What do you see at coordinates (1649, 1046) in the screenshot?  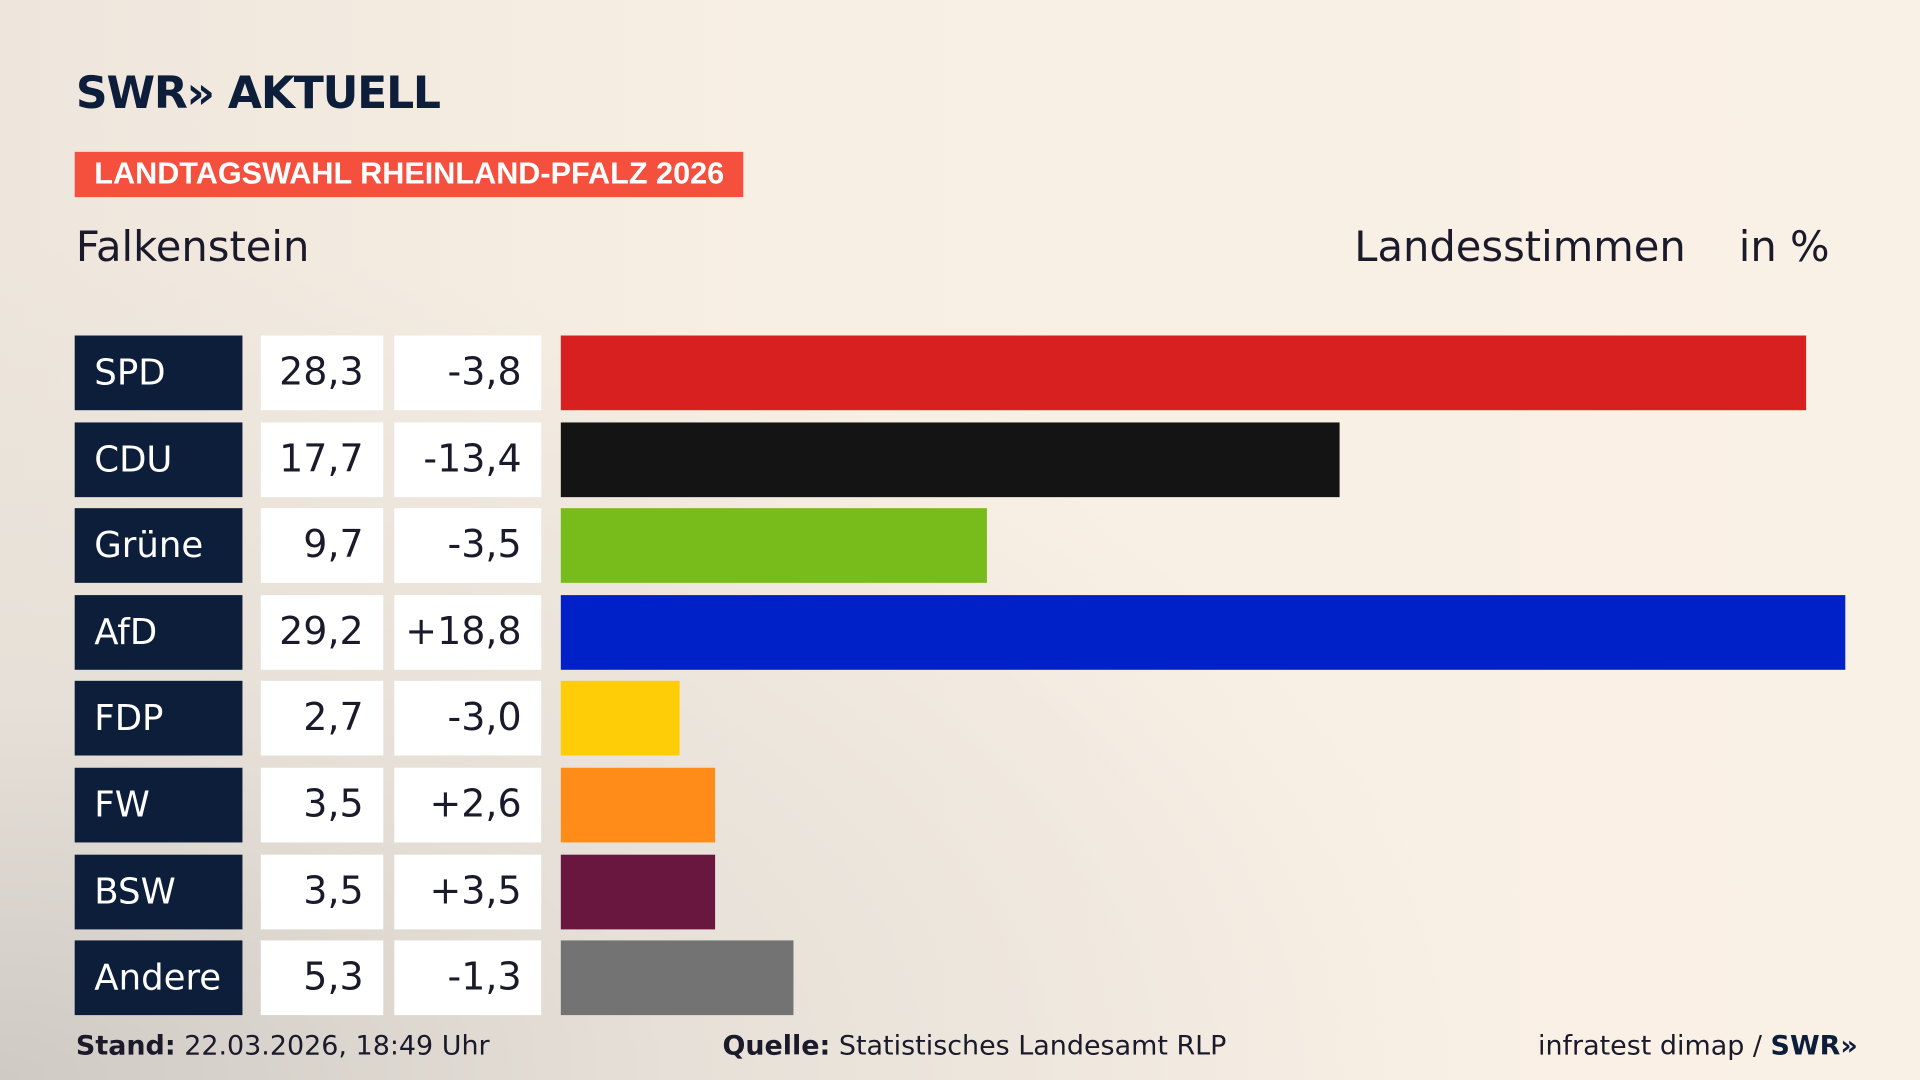 I see `credit-text: infratest dimap /` at bounding box center [1649, 1046].